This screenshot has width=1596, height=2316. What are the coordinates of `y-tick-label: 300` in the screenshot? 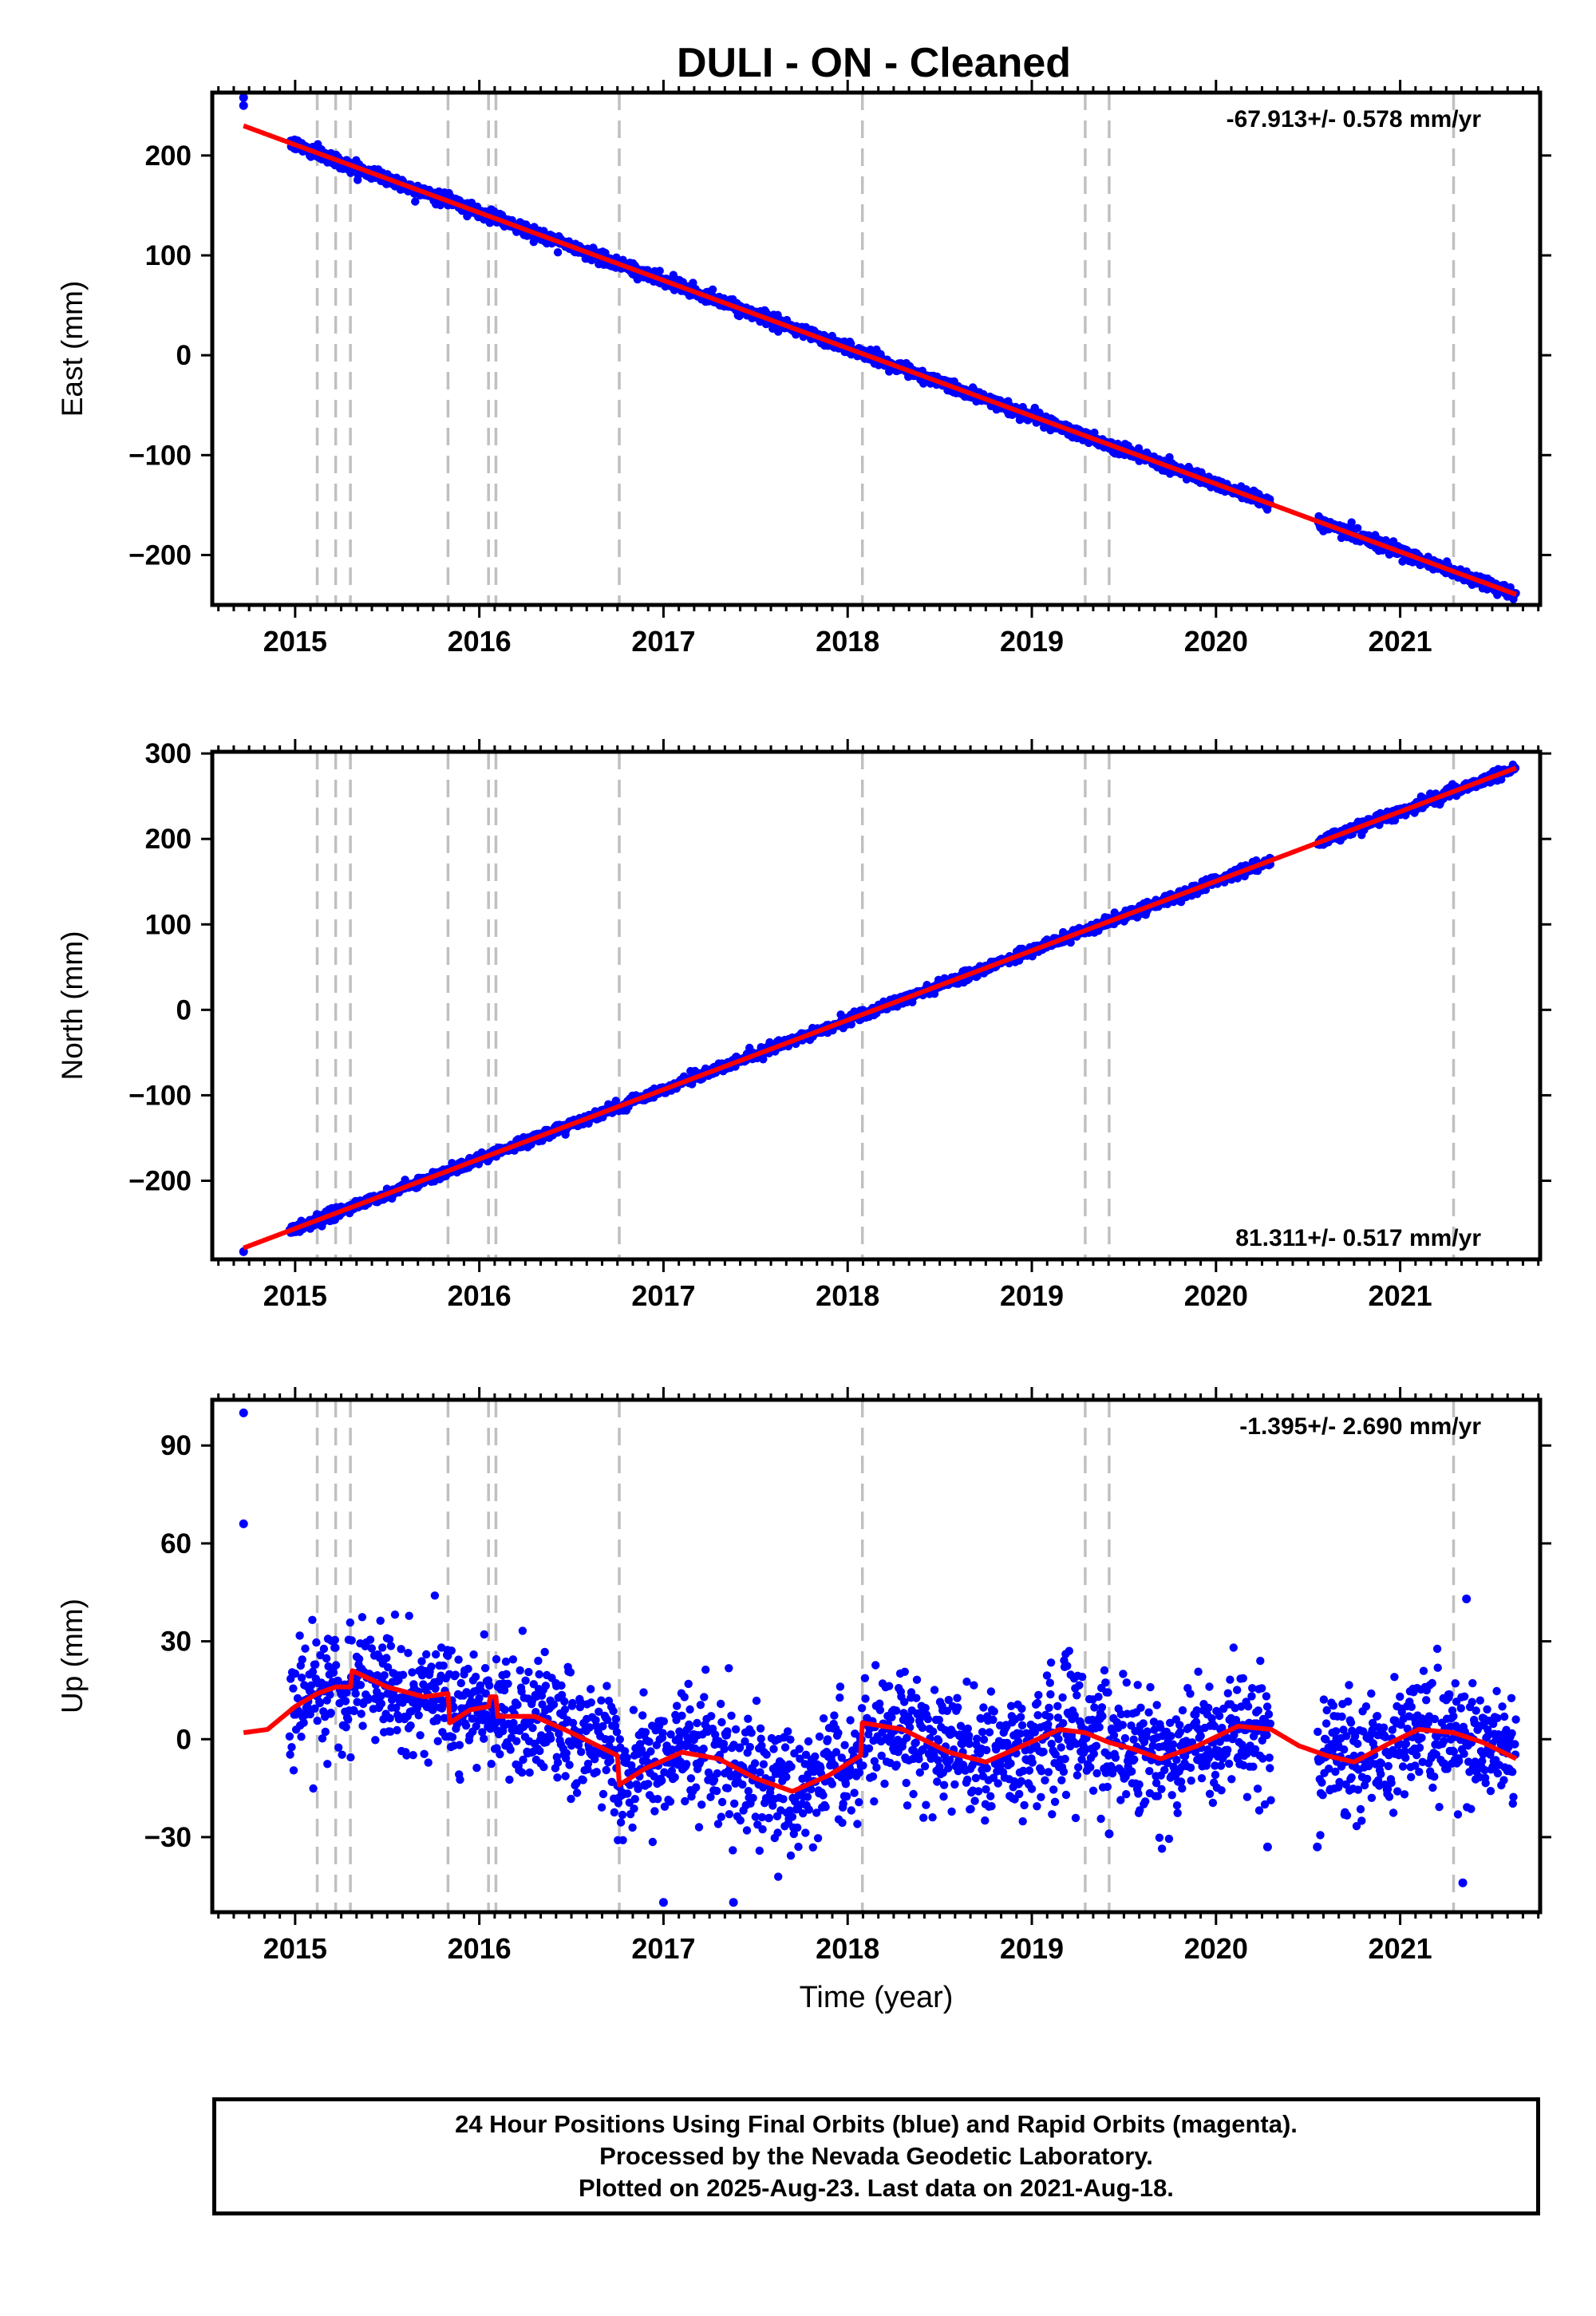 It's located at (168, 753).